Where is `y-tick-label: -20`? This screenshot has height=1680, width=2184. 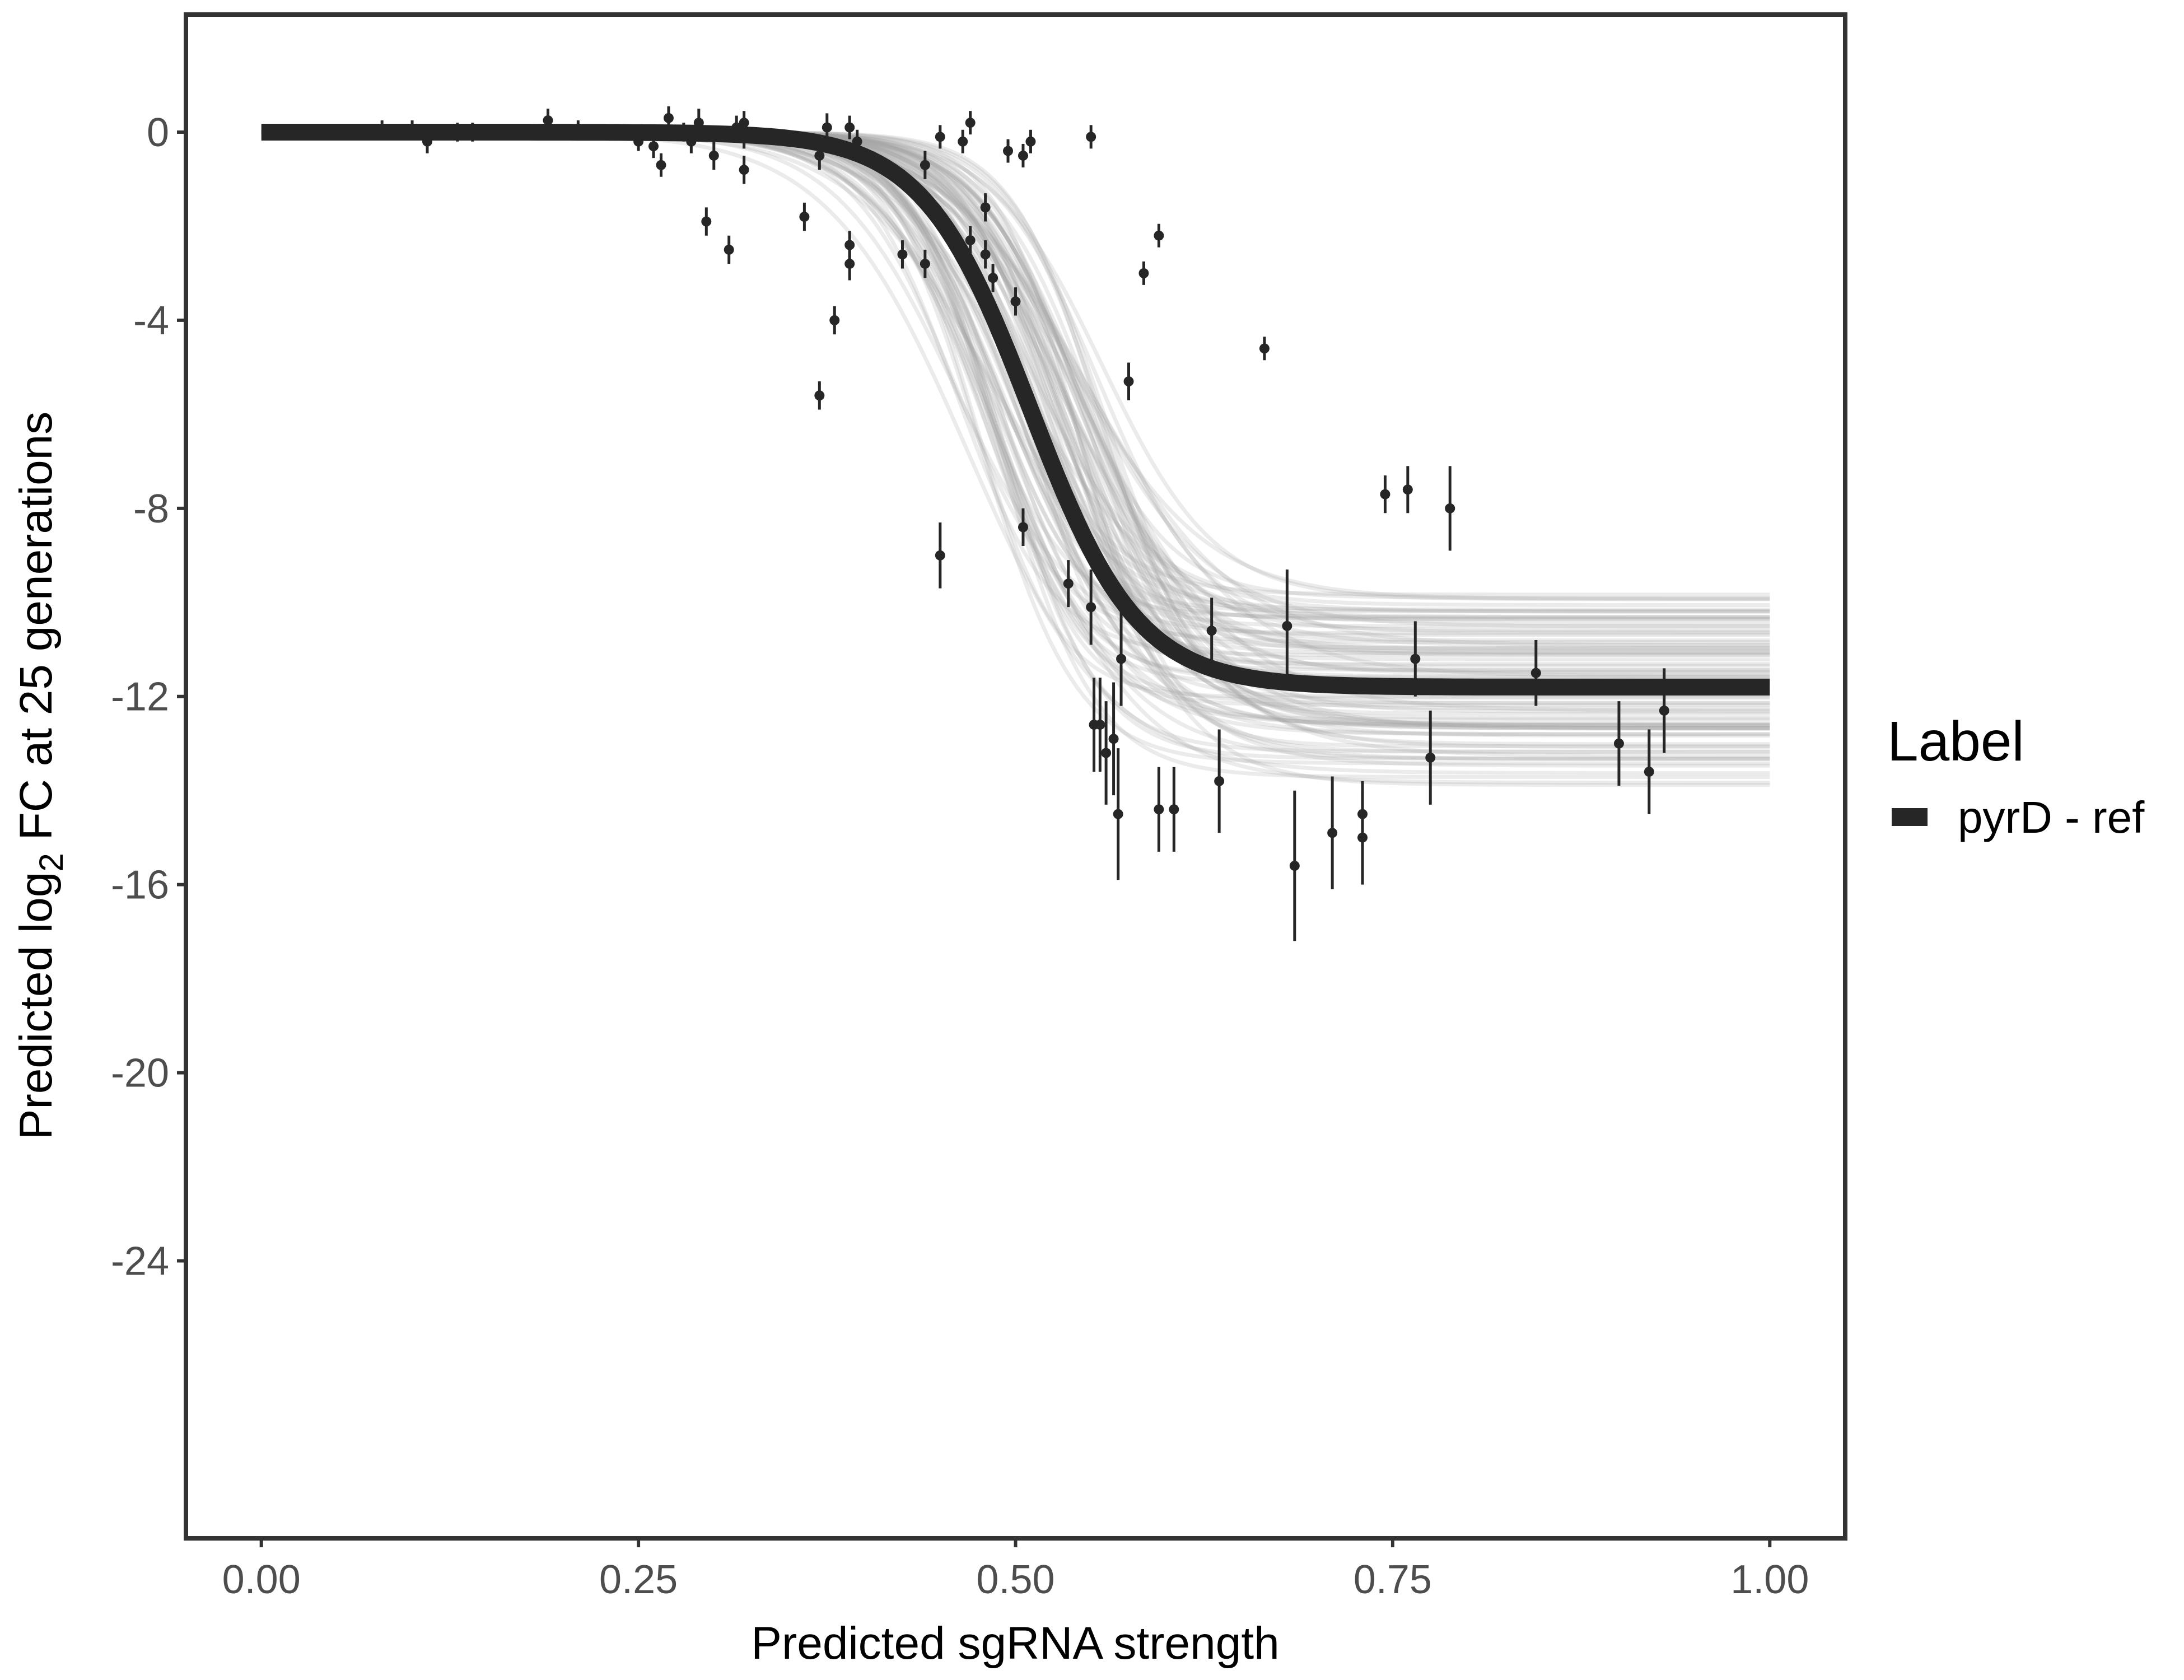 y-tick-label: -20 is located at coordinates (140, 1074).